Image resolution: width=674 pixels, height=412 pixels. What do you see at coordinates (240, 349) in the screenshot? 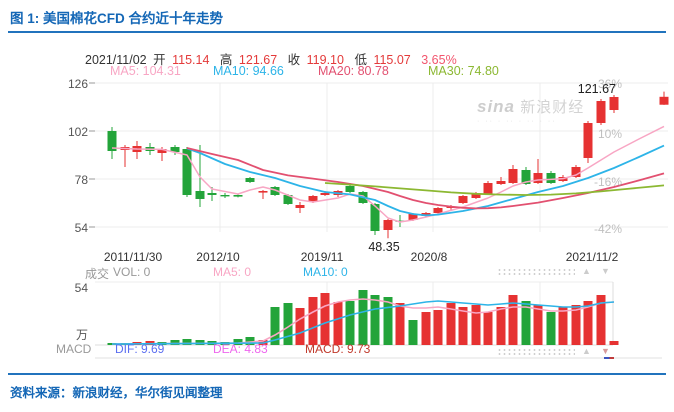
I see `macd-dea-value: DEA: 4.83` at bounding box center [240, 349].